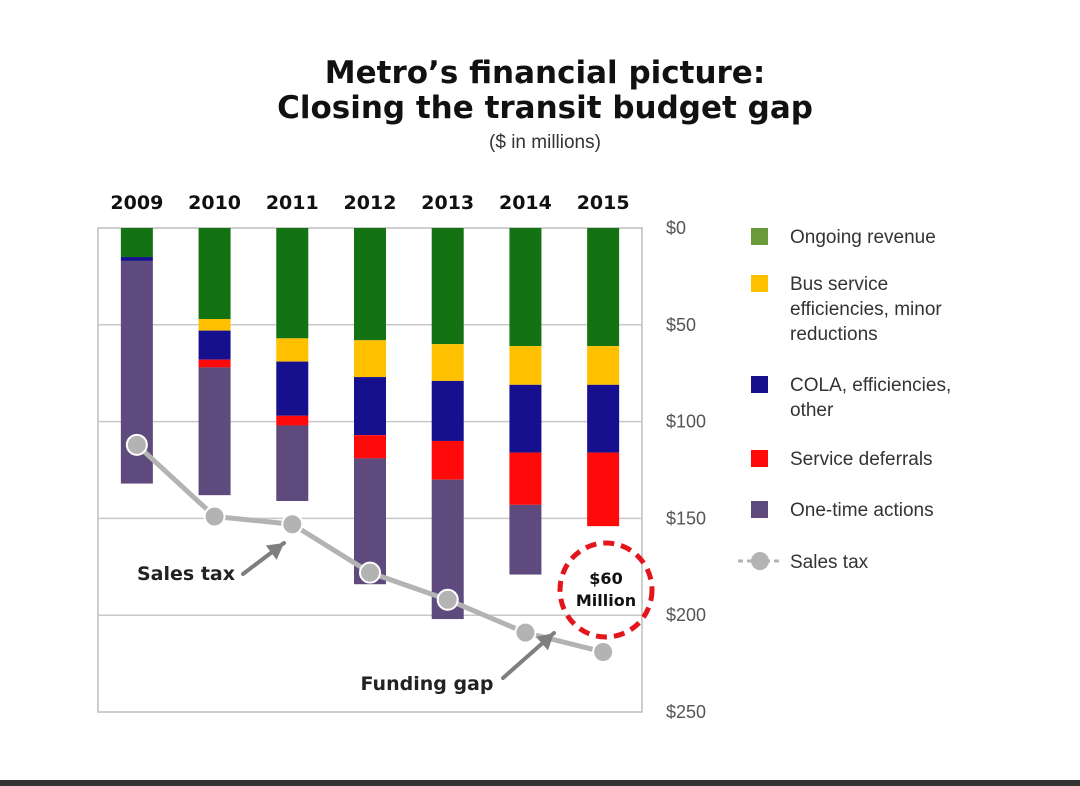  Describe the element at coordinates (263, 558) in the screenshot. I see `arrow-sales-tax` at that location.